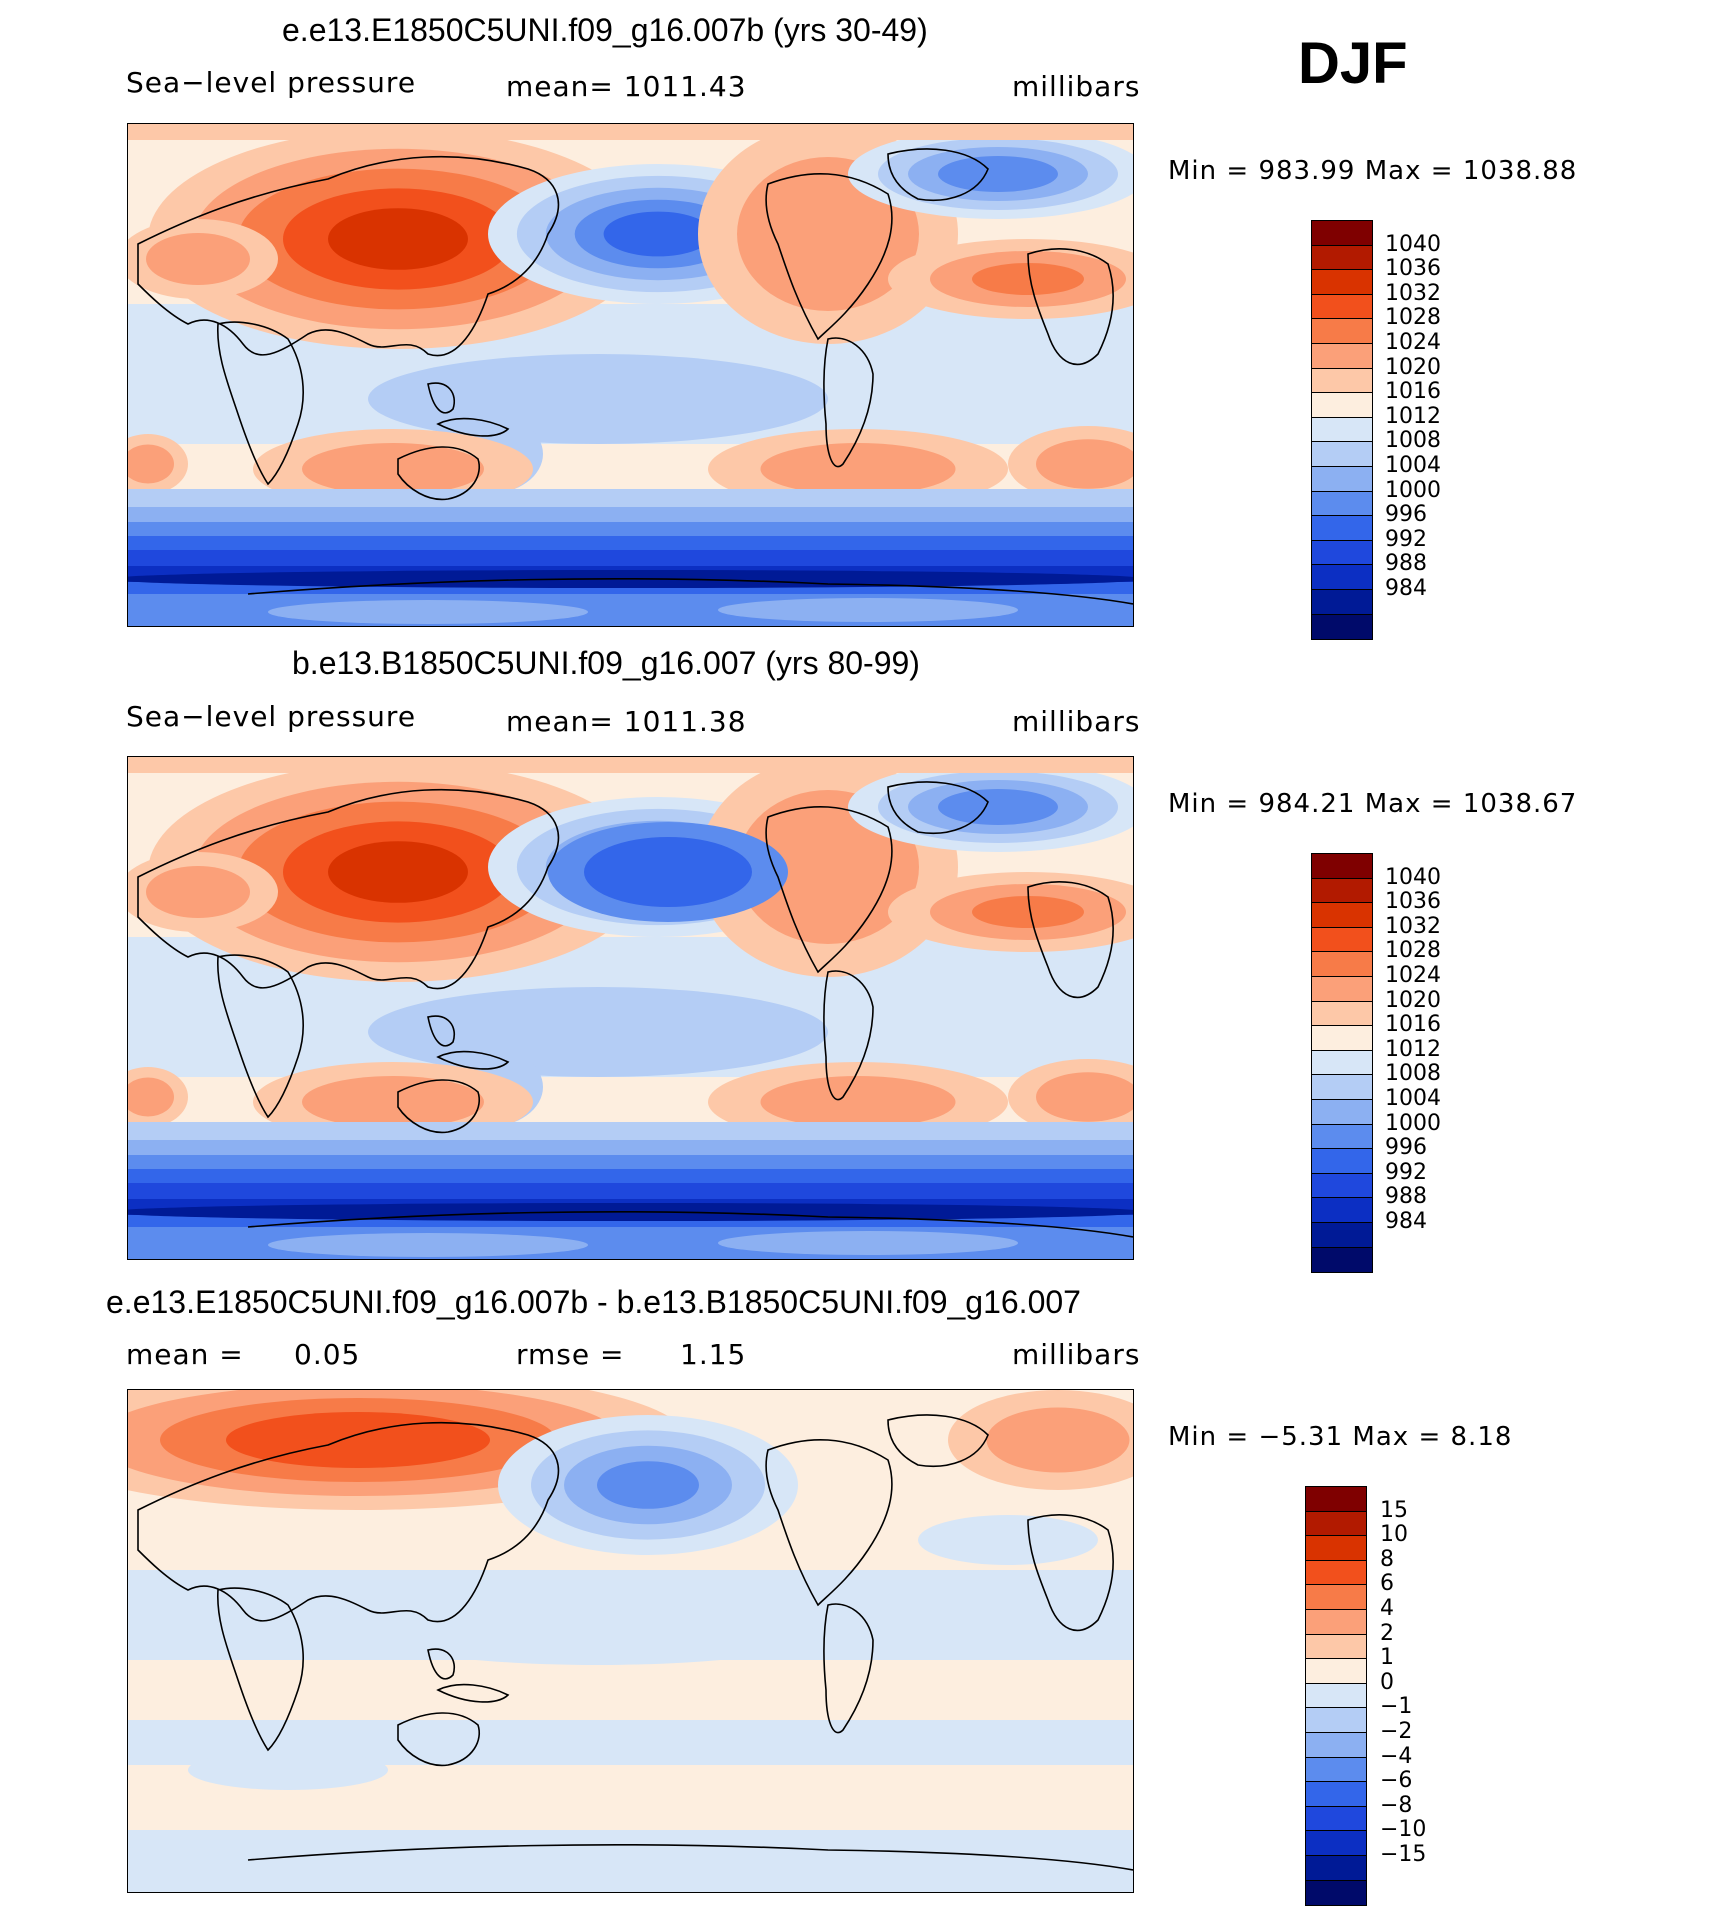 This screenshot has width=1710, height=1913. I want to click on panel-2-minmax: Min = 984.21 Max = 1038.67, so click(1373, 804).